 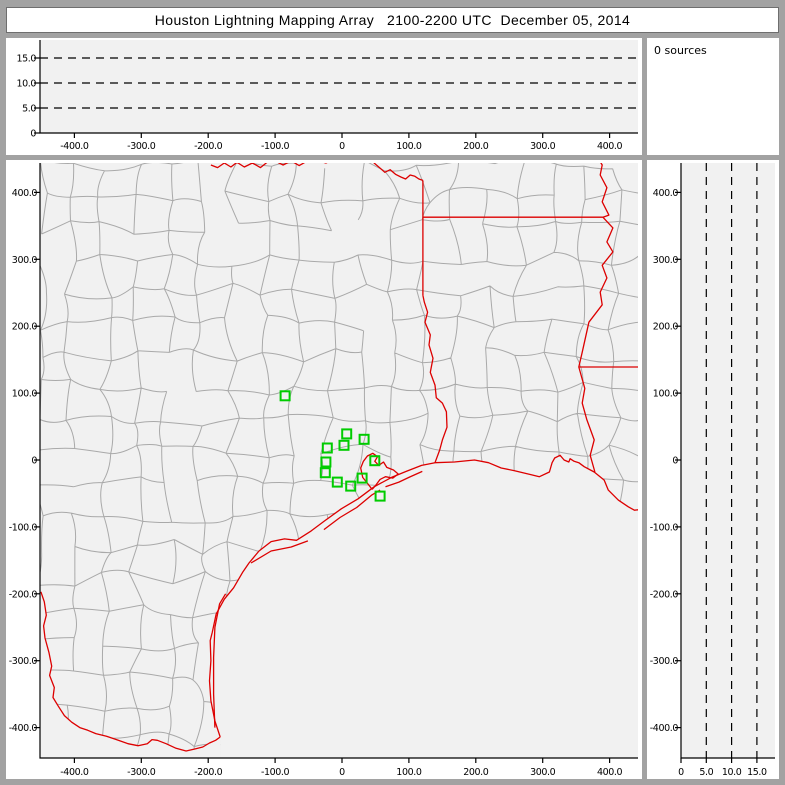 I want to click on ns-alt-plot-area, so click(x=728, y=460).